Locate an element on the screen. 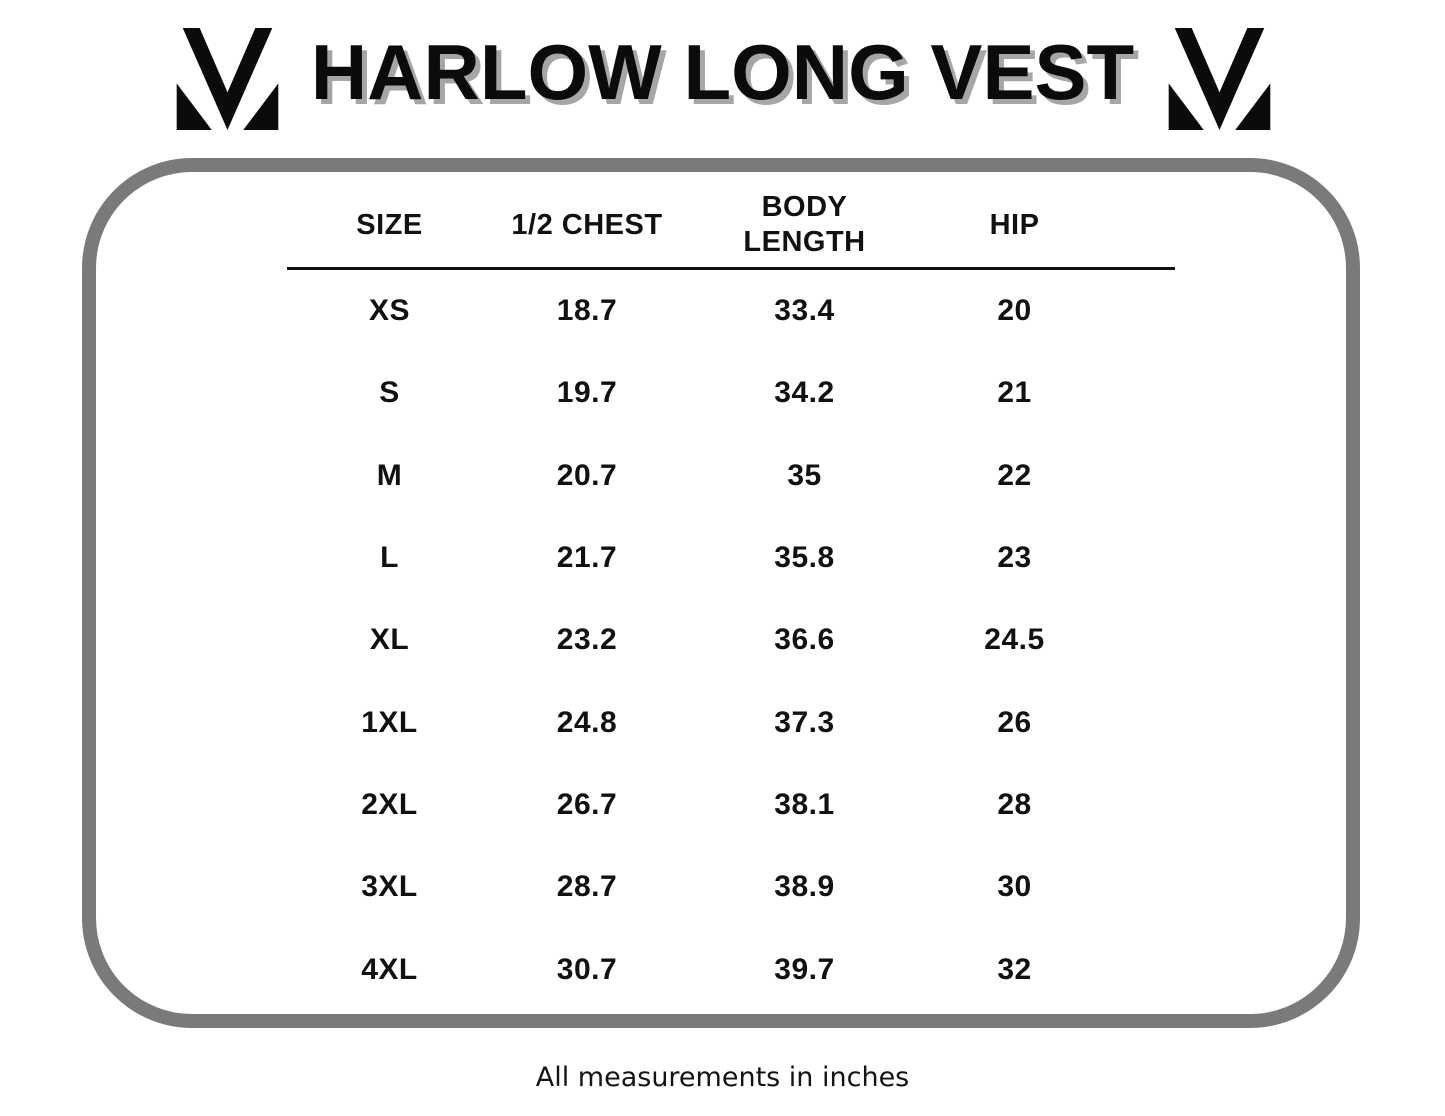 Image resolution: width=1445 pixels, height=1116 pixels. column-header-label: BODY LENGTH is located at coordinates (804, 224).